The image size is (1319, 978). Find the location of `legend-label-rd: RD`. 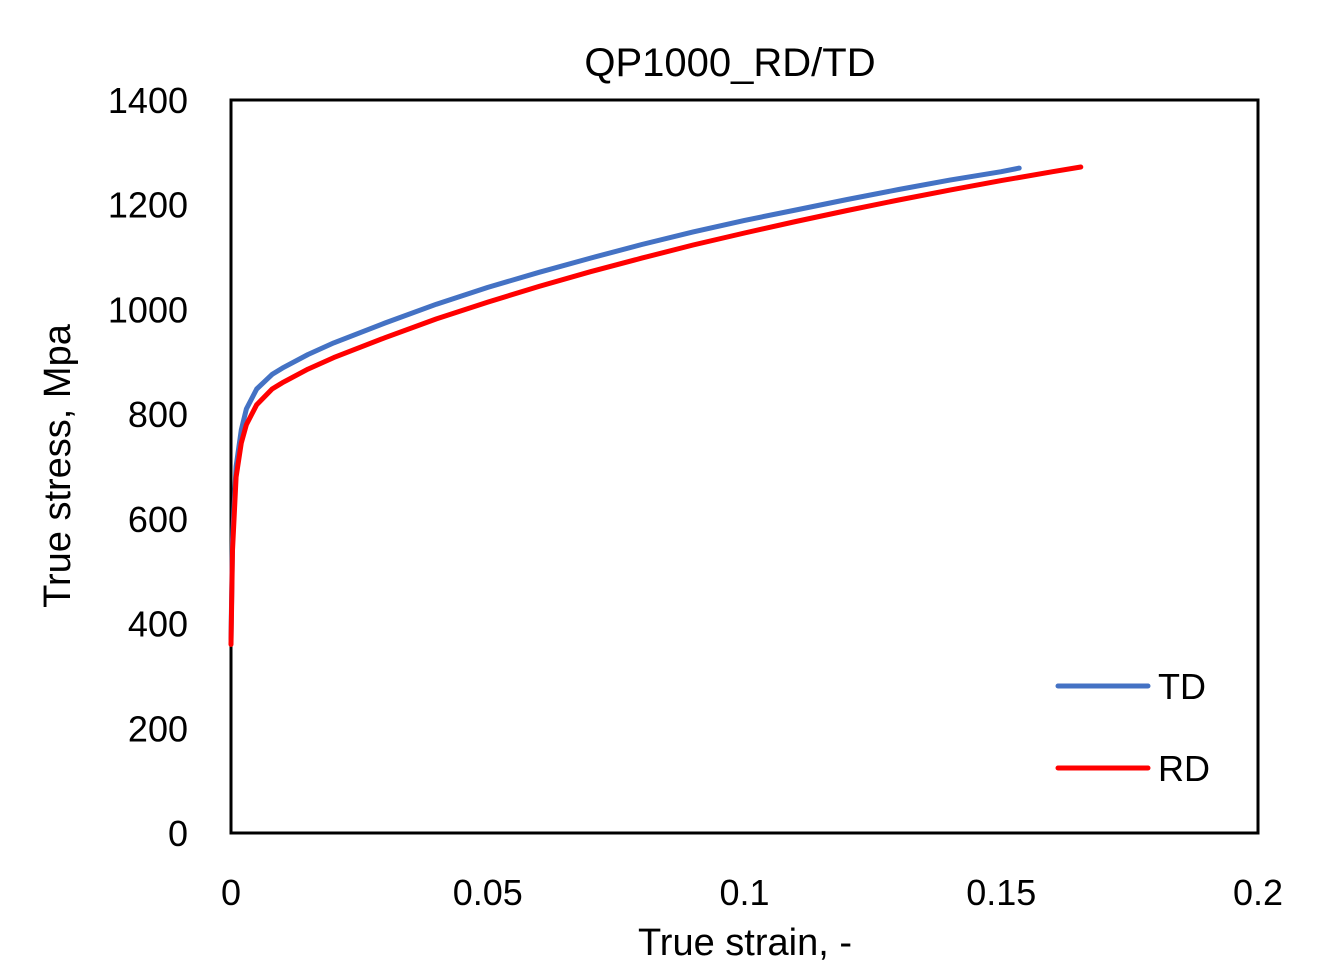

legend-label-rd: RD is located at coordinates (1184, 768).